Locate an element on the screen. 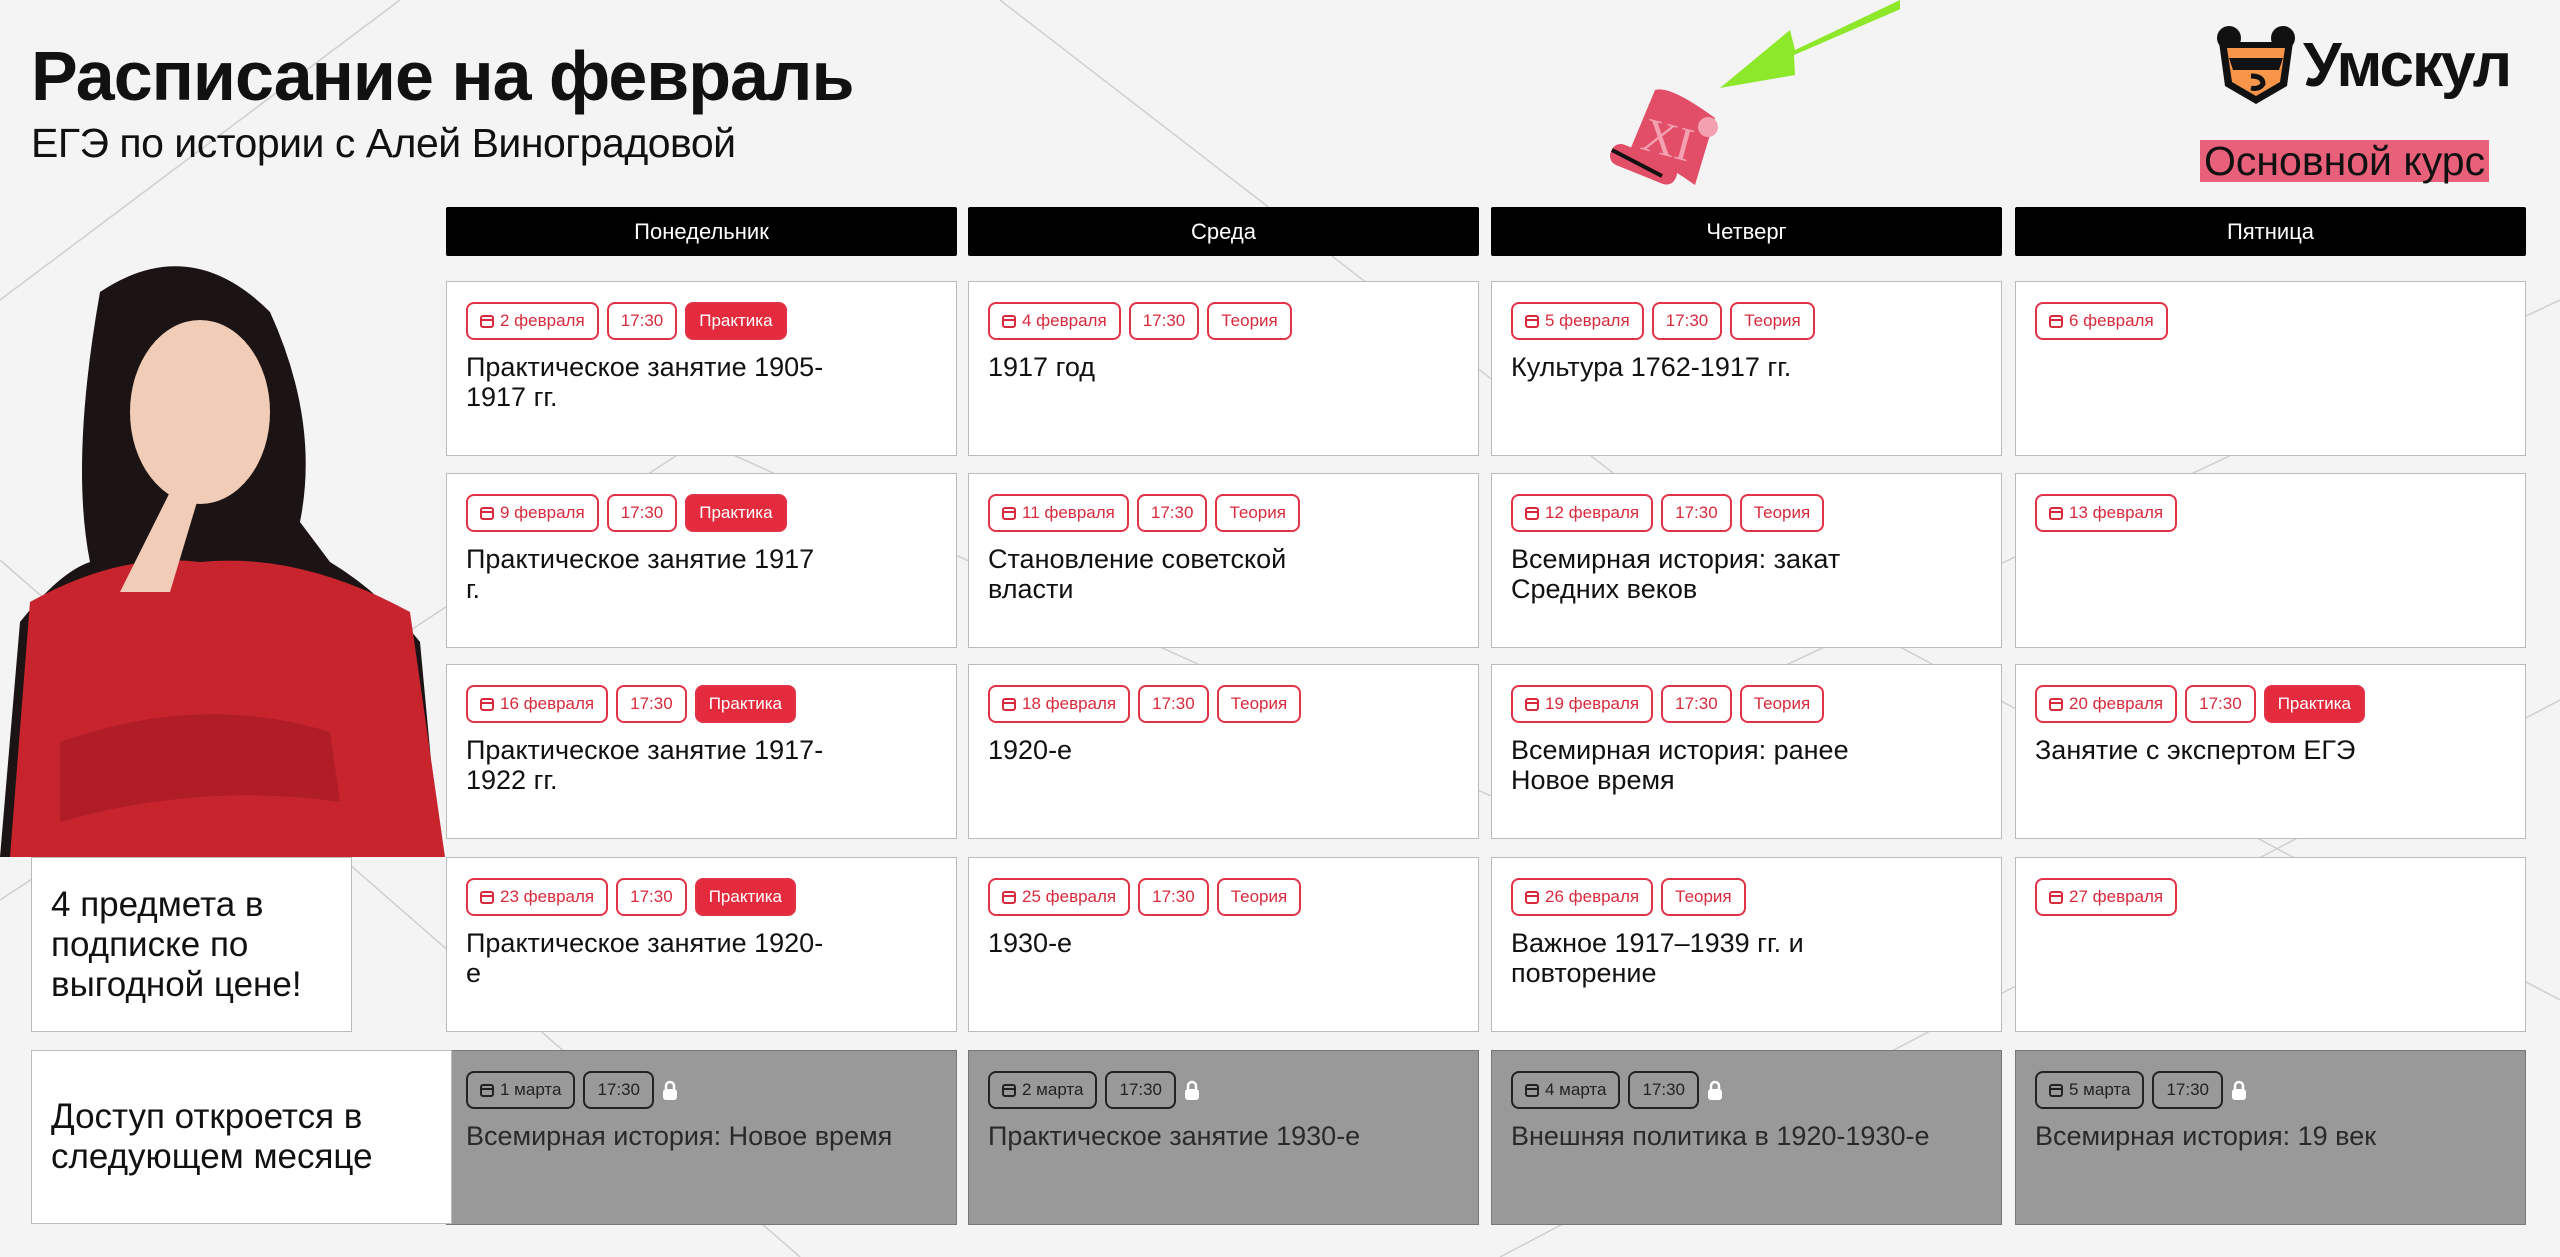 The height and width of the screenshot is (1257, 2560). date-badge: 2 февраля is located at coordinates (532, 321).